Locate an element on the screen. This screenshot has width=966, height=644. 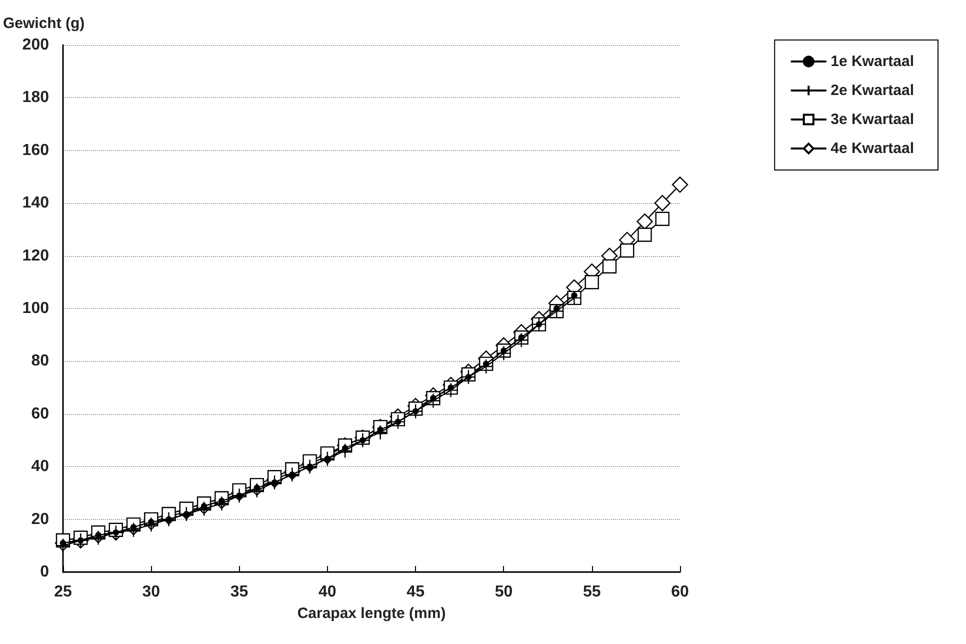
legend-label: 4e Kwartaal is located at coordinates (872, 148).